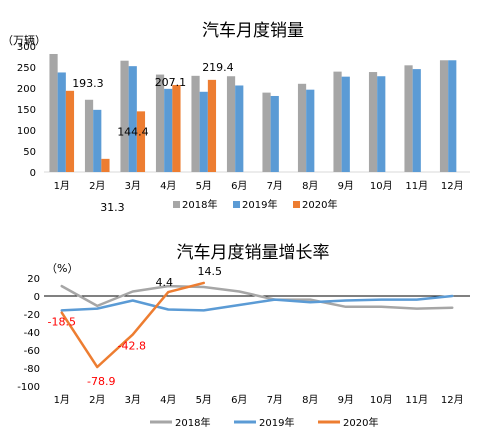 The height and width of the screenshot is (437, 479). What do you see at coordinates (105, 165) in the screenshot?
I see `bar-2020年-2月` at bounding box center [105, 165].